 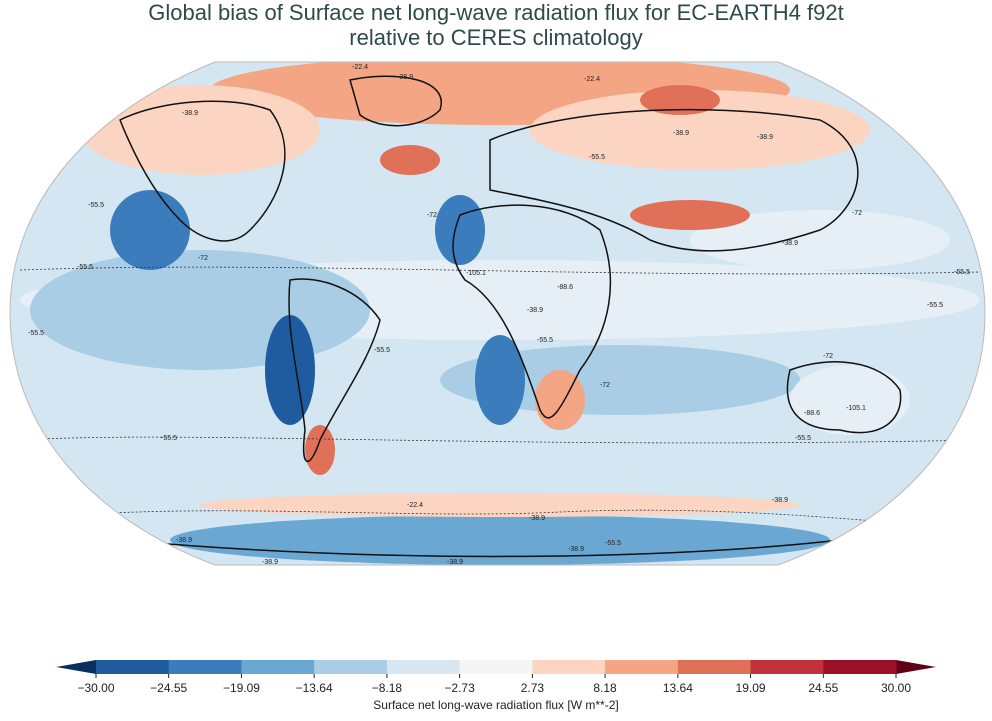 I want to click on colorbar-tick-label: 2.73, so click(x=533, y=688).